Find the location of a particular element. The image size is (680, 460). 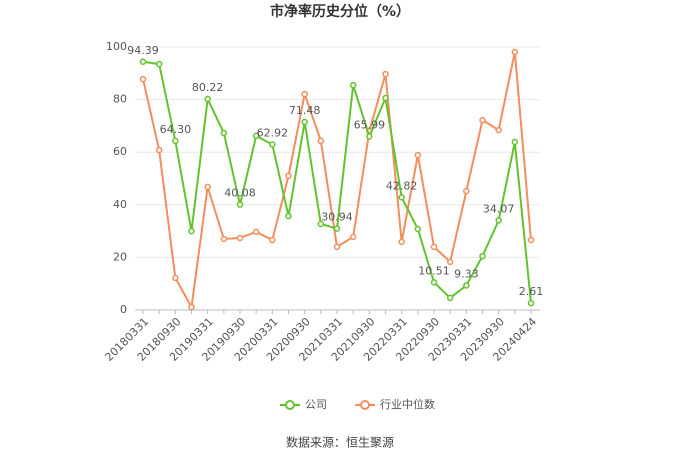

data-label: 9.33 is located at coordinates (466, 273).